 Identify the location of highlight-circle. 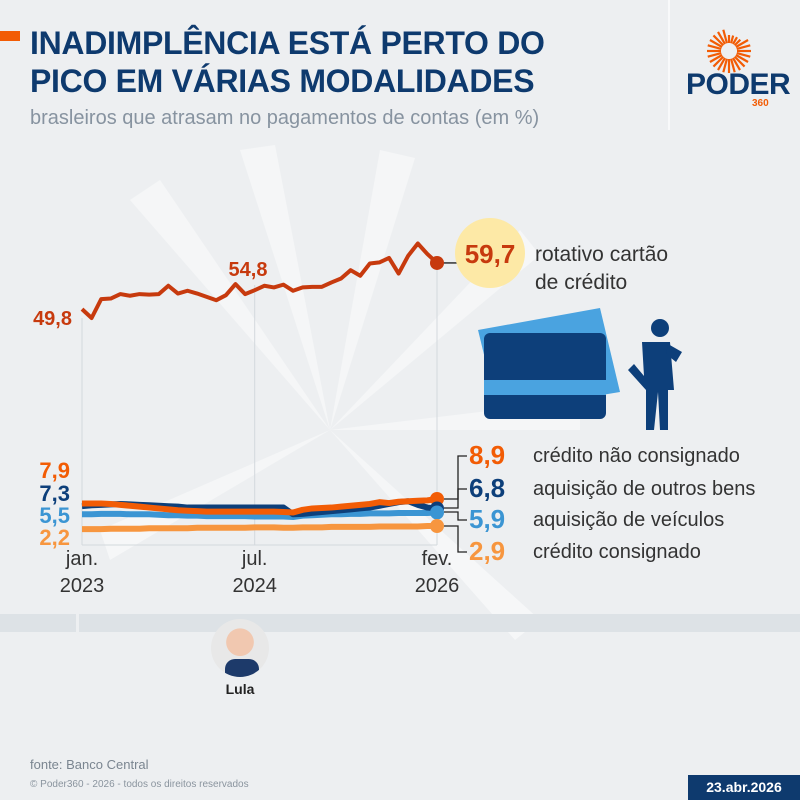
(490, 253).